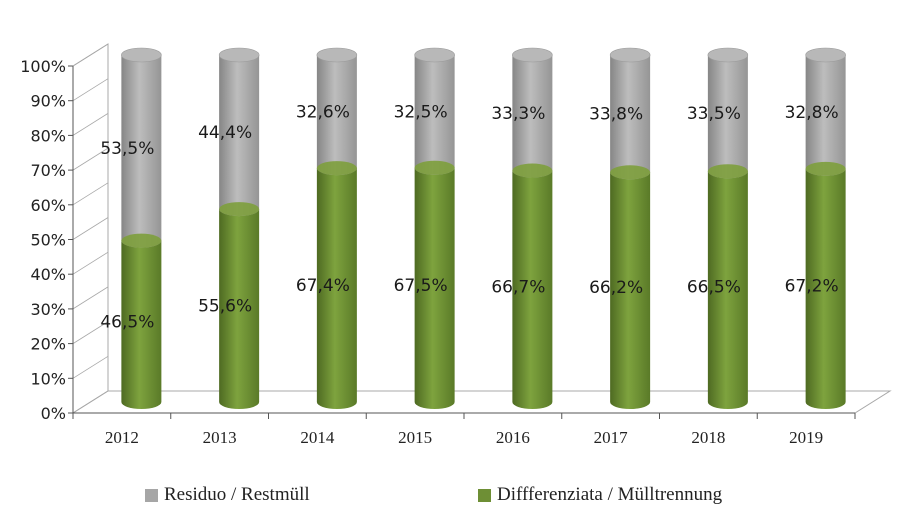  I want to click on data-label-residuo: 32,5%, so click(421, 112).